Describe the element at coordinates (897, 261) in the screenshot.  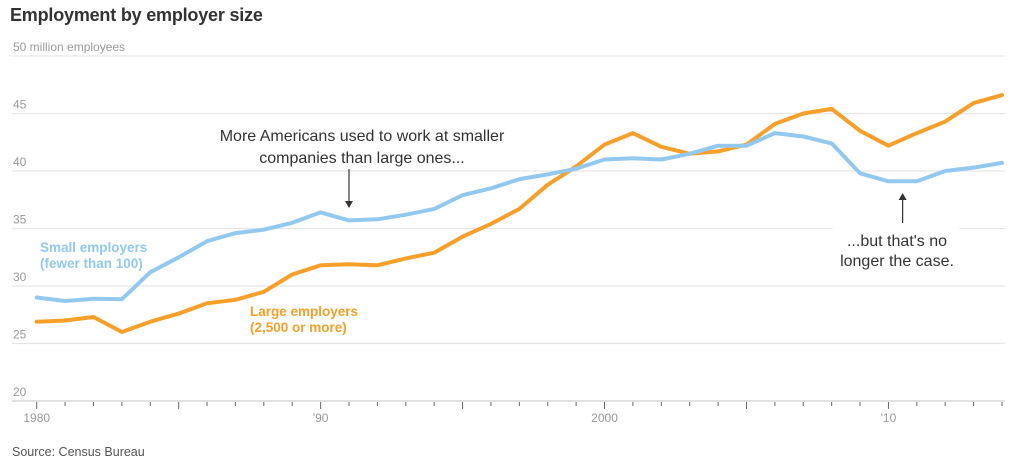
I see `annotation-text: longer the case.` at that location.